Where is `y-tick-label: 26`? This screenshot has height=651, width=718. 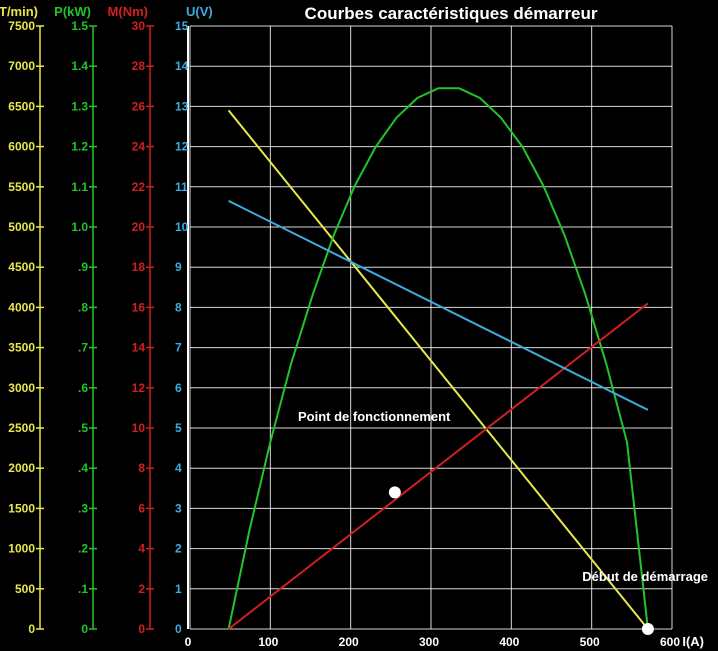
y-tick-label: 26 is located at coordinates (139, 106).